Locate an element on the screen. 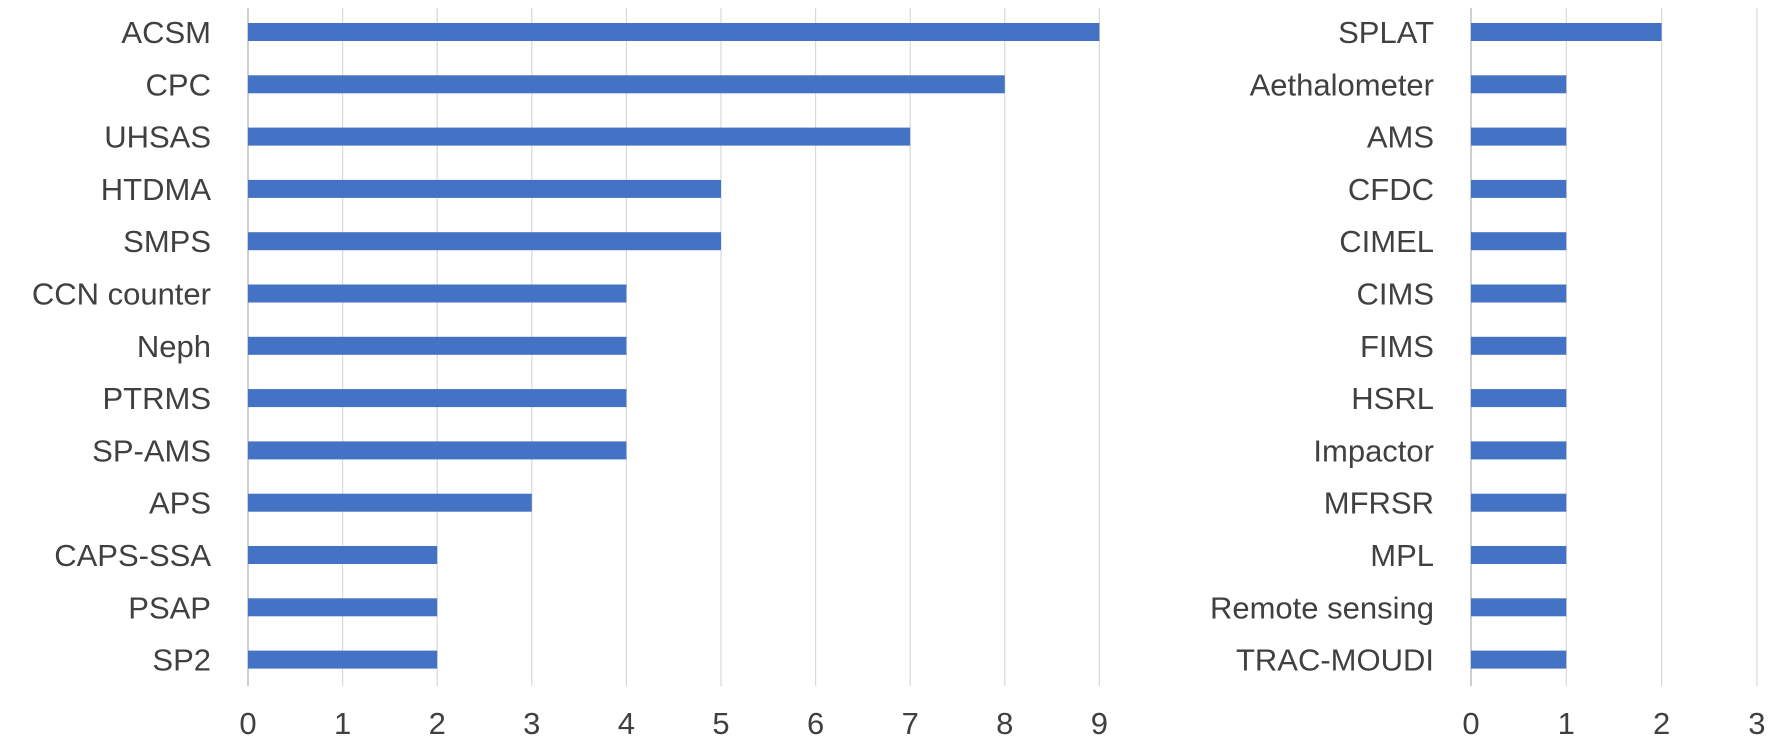 The image size is (1778, 748). category-label: APS is located at coordinates (180, 503).